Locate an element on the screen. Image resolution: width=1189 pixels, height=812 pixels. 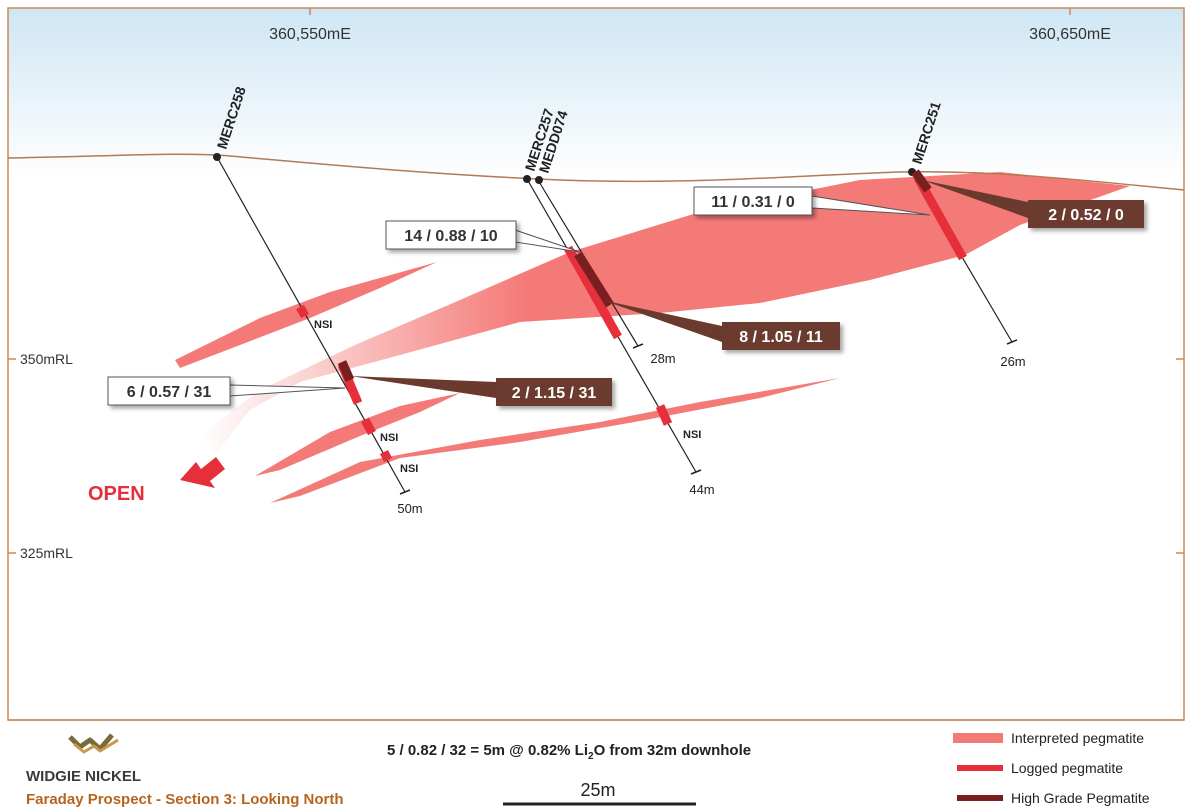
high-grade-intervals is located at coordinates (634, 275).